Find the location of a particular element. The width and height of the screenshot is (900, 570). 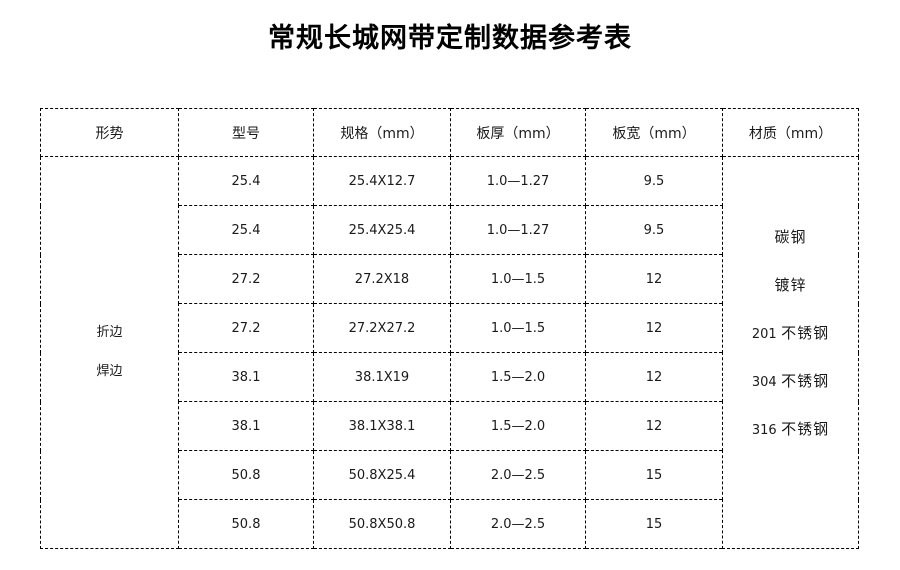

cell-spec: 50.8X25.4 is located at coordinates (382, 475).